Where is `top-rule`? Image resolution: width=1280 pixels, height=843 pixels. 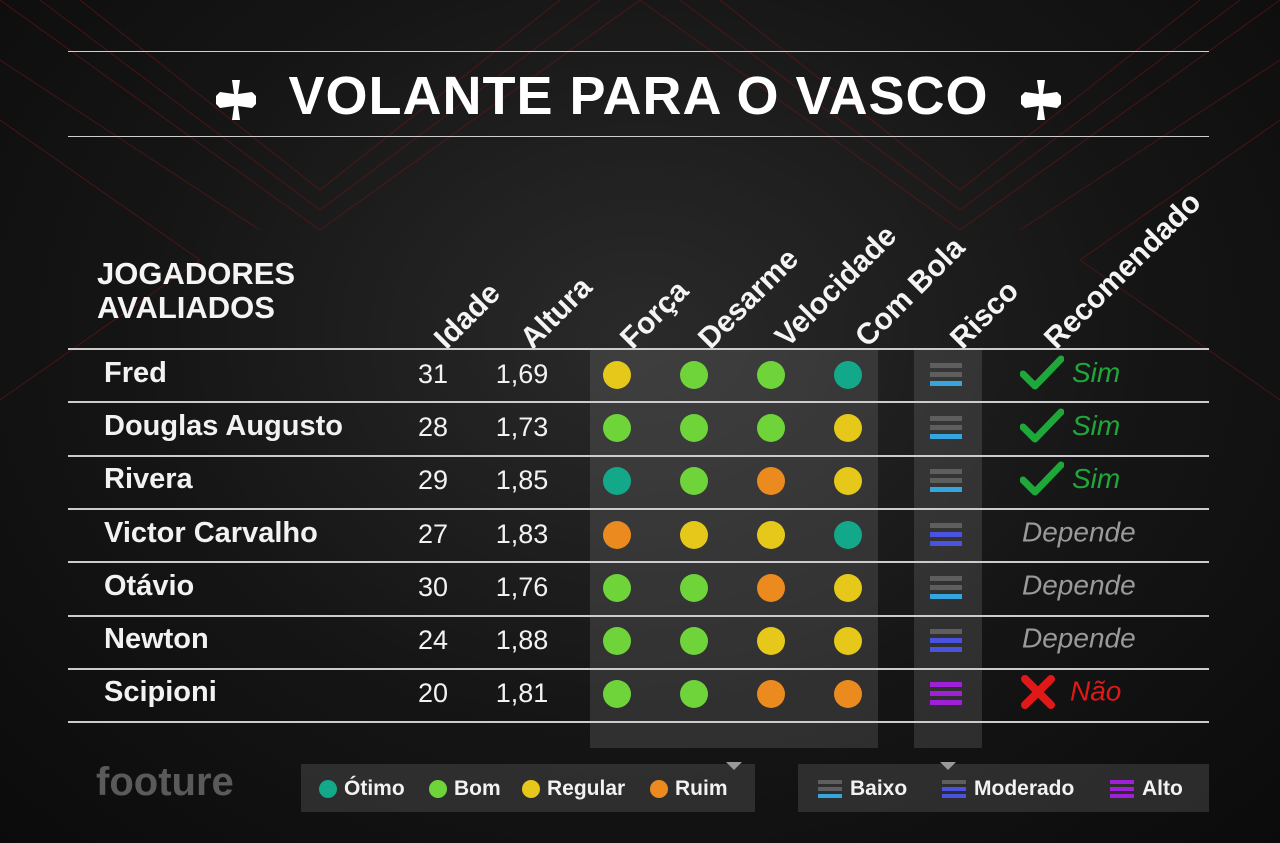 top-rule is located at coordinates (638, 51).